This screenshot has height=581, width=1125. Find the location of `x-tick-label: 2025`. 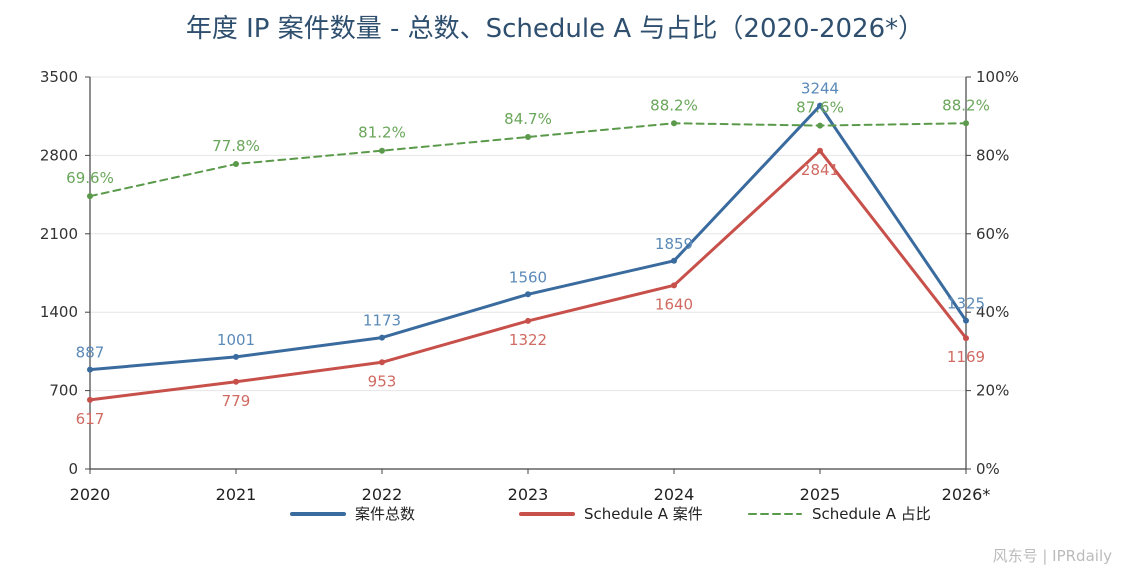

x-tick-label: 2025 is located at coordinates (820, 494).